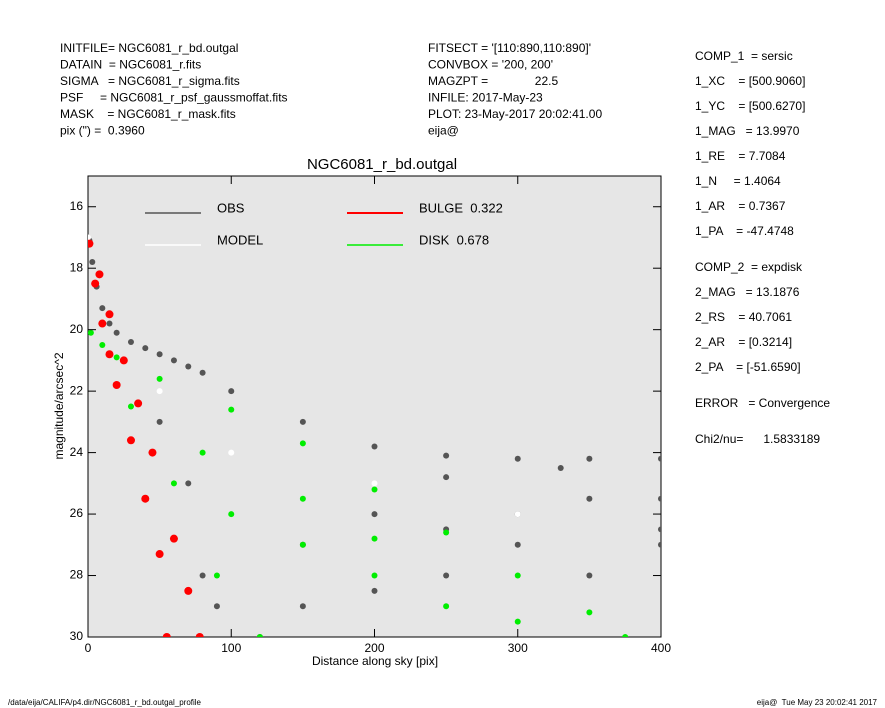 Image resolution: width=885 pixels, height=708 pixels. What do you see at coordinates (59, 405) in the screenshot?
I see `y-axis-label: magnitude/arcsec^2` at bounding box center [59, 405].